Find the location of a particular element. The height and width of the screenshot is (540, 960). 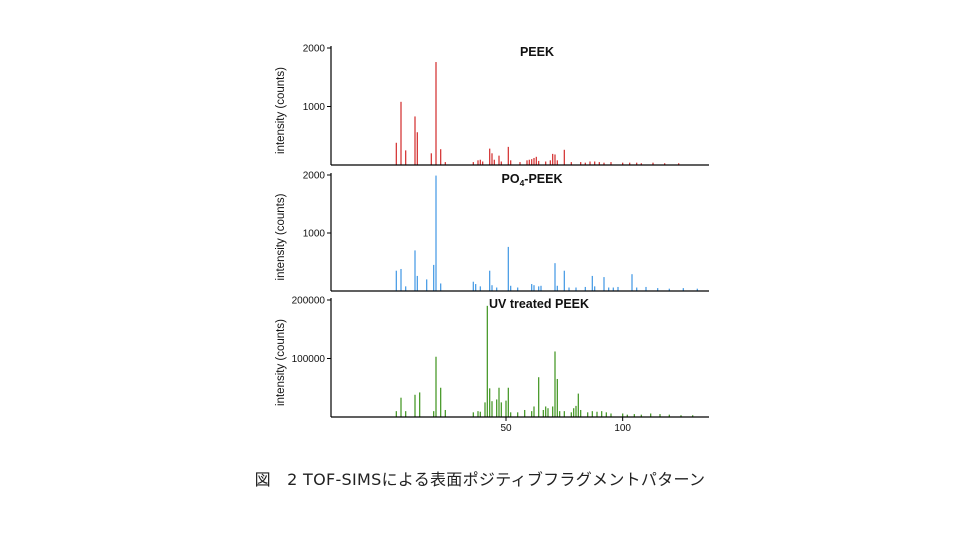

panel-peek: 2000 1000 intensity (counts) PEEK is located at coordinates (492, 105).